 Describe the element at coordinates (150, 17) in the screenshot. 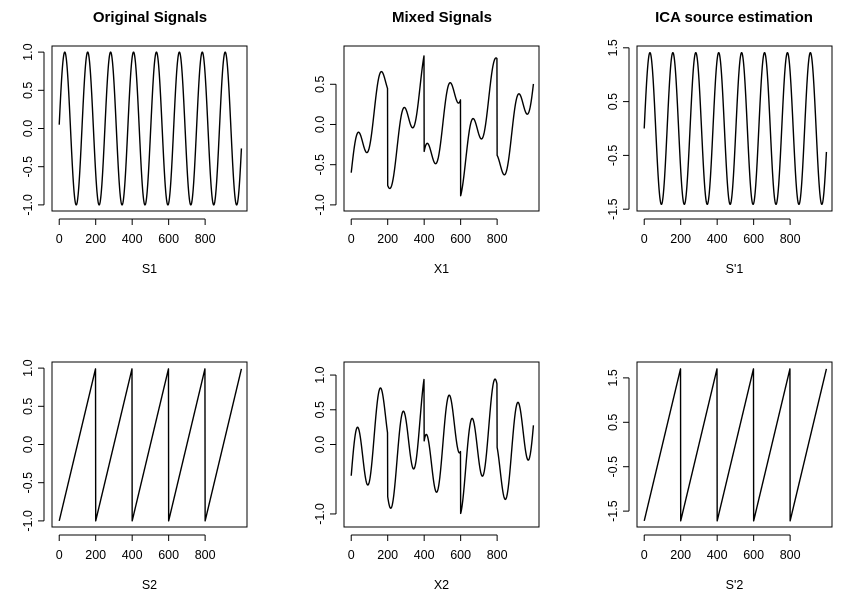

I see `col-title-original: Original Signals` at that location.